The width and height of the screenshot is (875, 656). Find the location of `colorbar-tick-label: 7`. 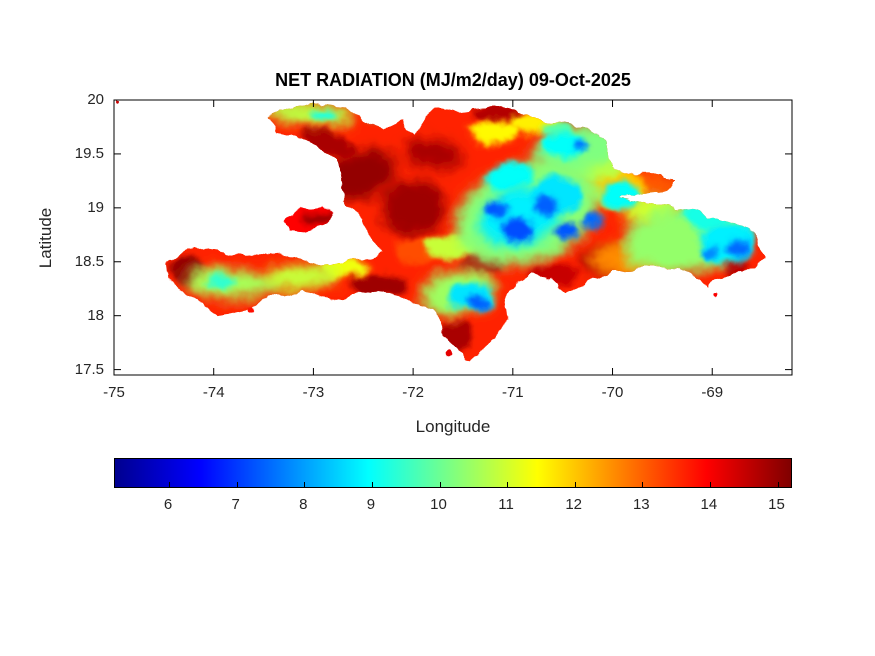

colorbar-tick-label: 7 is located at coordinates (235, 504).